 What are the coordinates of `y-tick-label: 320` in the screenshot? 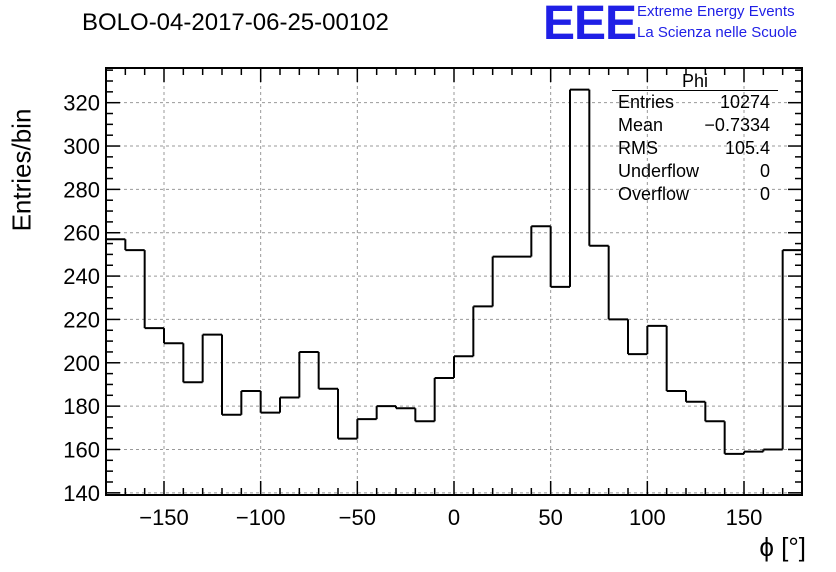 It's located at (81, 103).